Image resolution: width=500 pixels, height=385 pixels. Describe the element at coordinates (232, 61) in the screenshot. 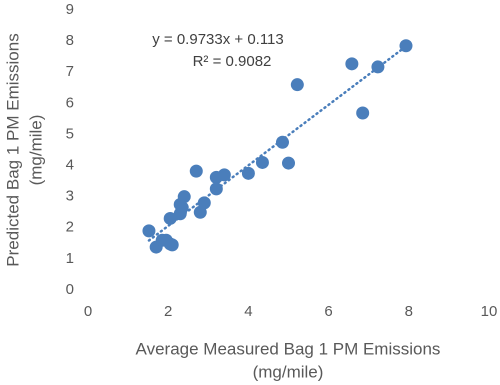

I see `r-squared: R² = 0.9082` at that location.